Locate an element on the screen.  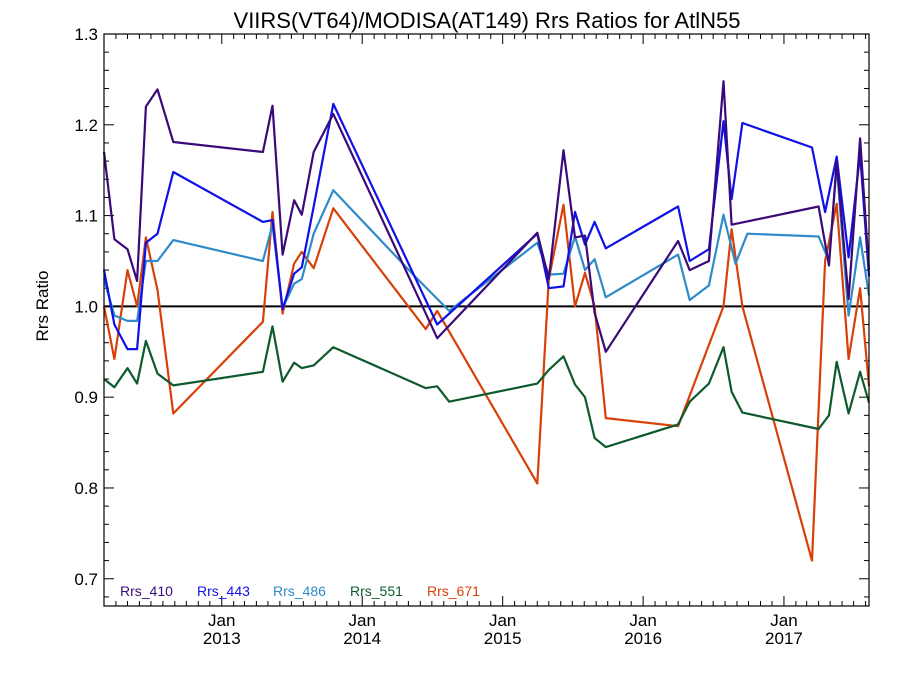
x-tick-label-year: 2016 is located at coordinates (643, 638).